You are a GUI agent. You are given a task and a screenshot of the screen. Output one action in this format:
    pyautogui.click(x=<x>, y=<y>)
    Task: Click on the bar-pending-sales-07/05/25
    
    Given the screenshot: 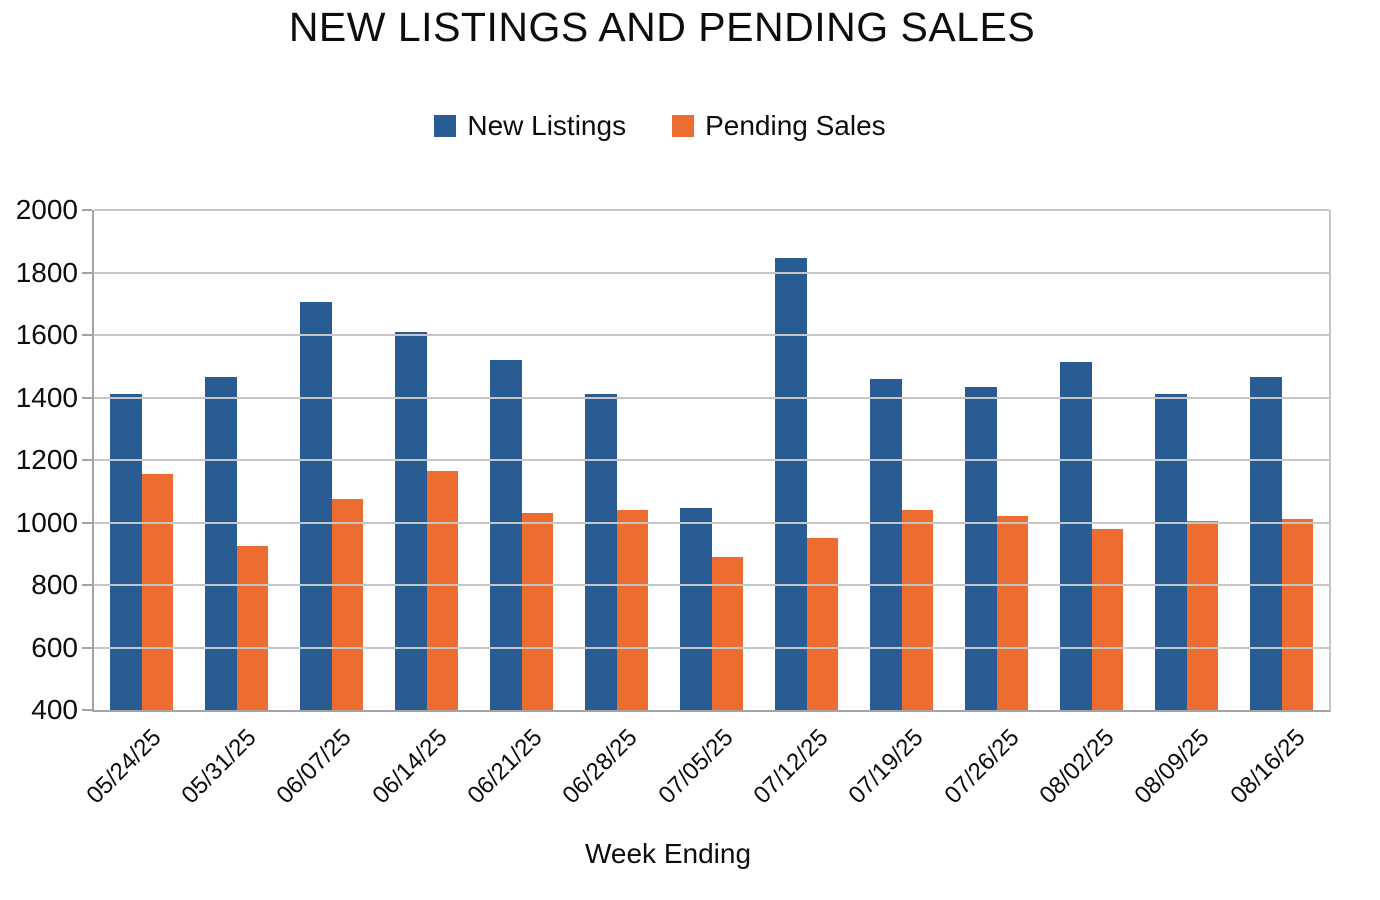 What is the action you would take?
    pyautogui.click(x=727, y=633)
    